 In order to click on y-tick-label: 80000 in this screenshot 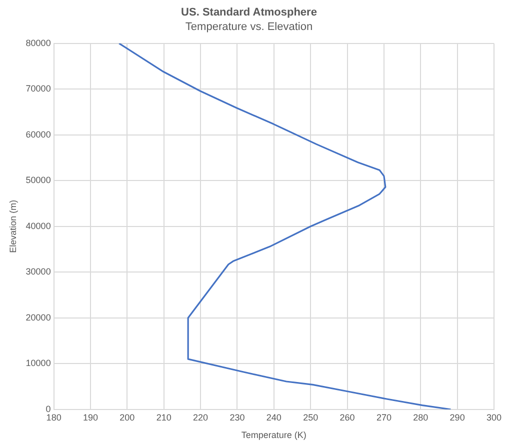, I will do `click(38, 43)`.